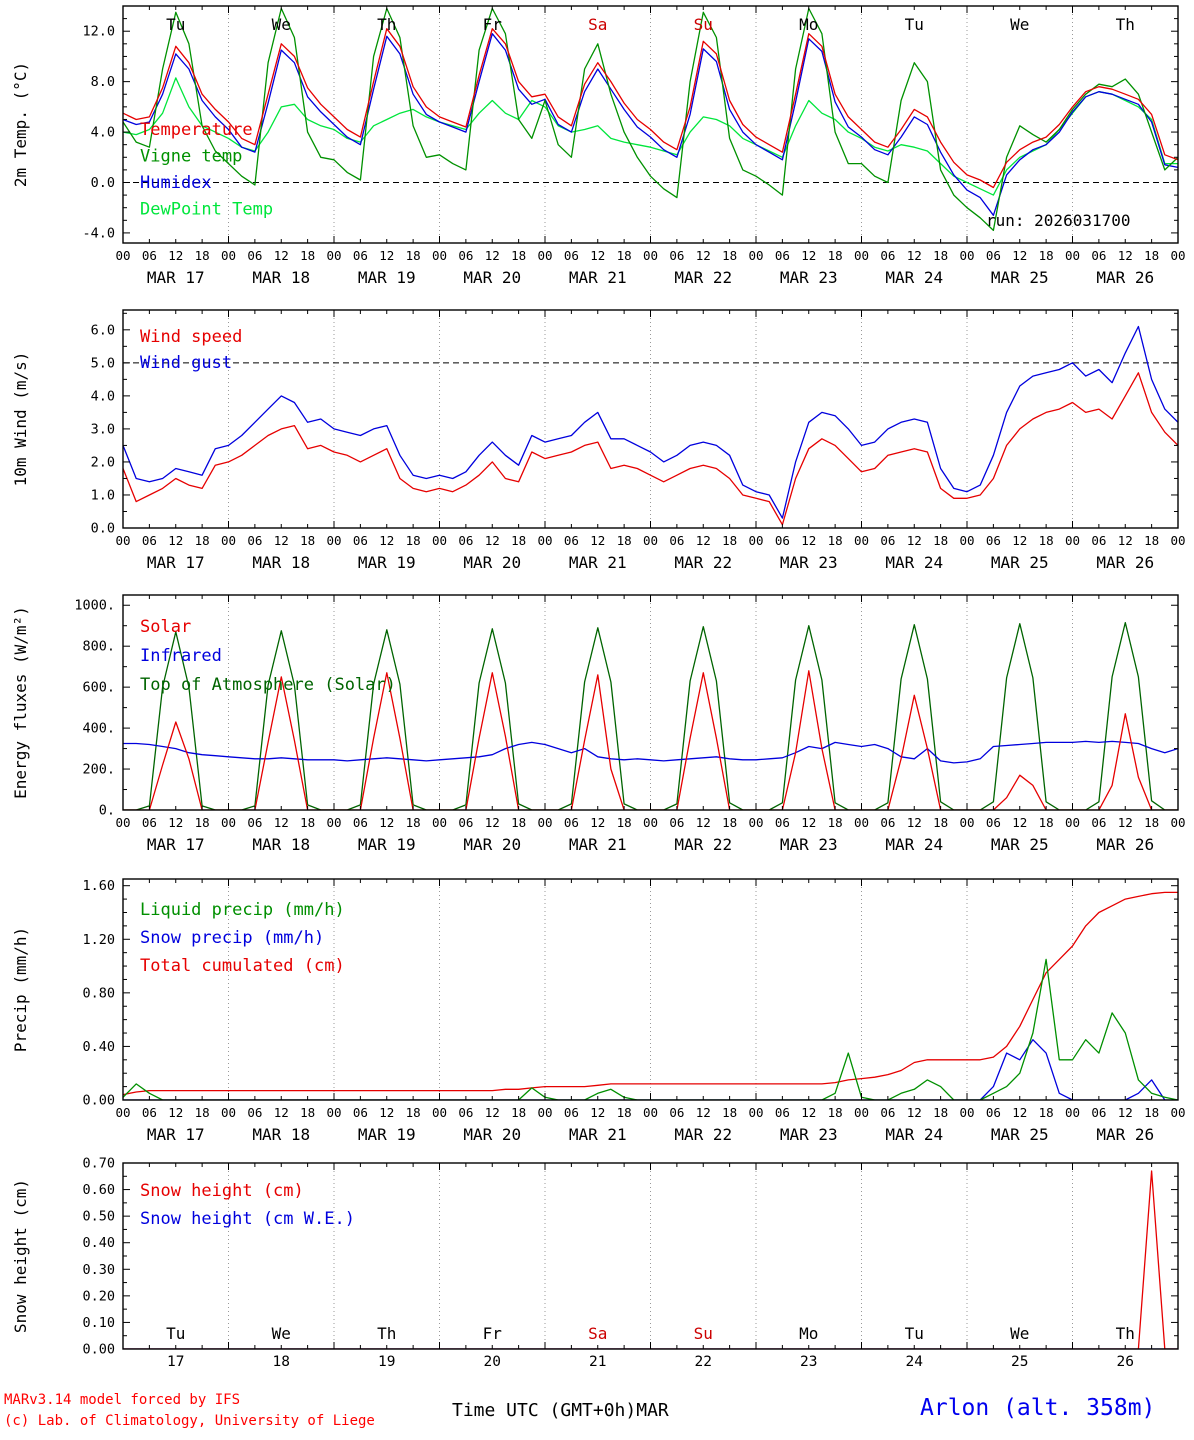 The width and height of the screenshot is (1194, 1440). What do you see at coordinates (186, 363) in the screenshot?
I see `svg-text: Wind gust` at bounding box center [186, 363].